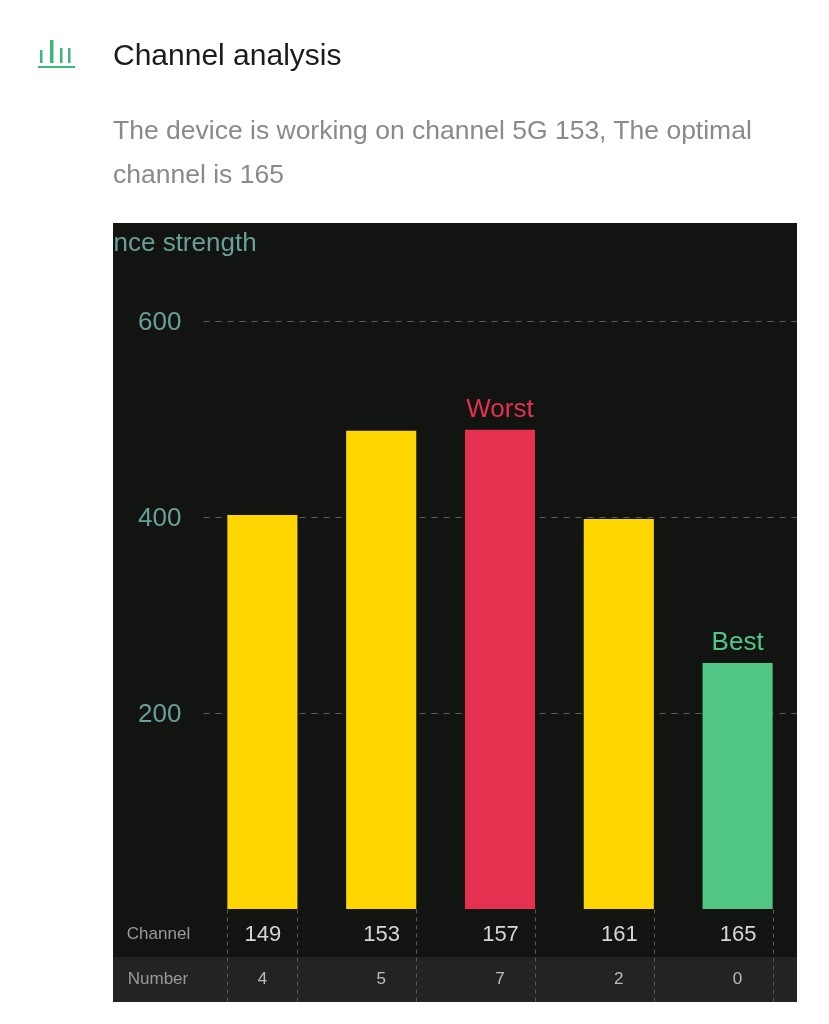 The height and width of the screenshot is (1024, 829). Describe the element at coordinates (500, 407) in the screenshot. I see `annotation: Worst` at that location.